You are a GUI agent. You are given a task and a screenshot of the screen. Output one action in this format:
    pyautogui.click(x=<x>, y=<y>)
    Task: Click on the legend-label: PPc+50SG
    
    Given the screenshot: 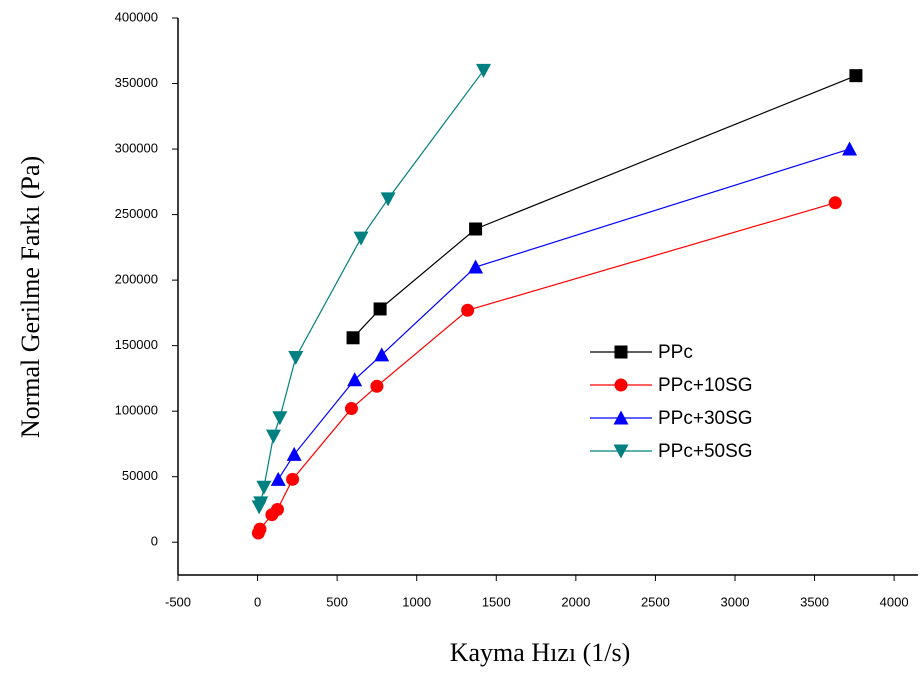 What is the action you would take?
    pyautogui.click(x=705, y=451)
    